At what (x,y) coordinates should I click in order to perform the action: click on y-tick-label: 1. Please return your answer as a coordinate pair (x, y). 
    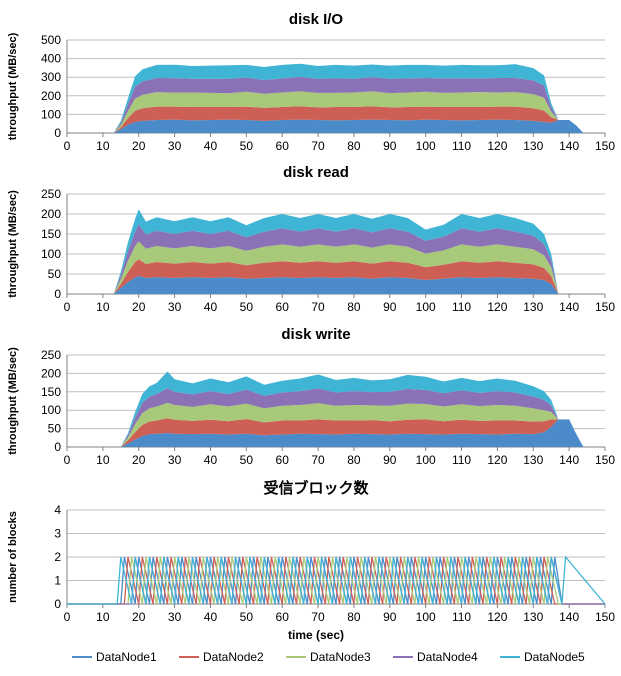
    Looking at the image, I should click on (57, 581).